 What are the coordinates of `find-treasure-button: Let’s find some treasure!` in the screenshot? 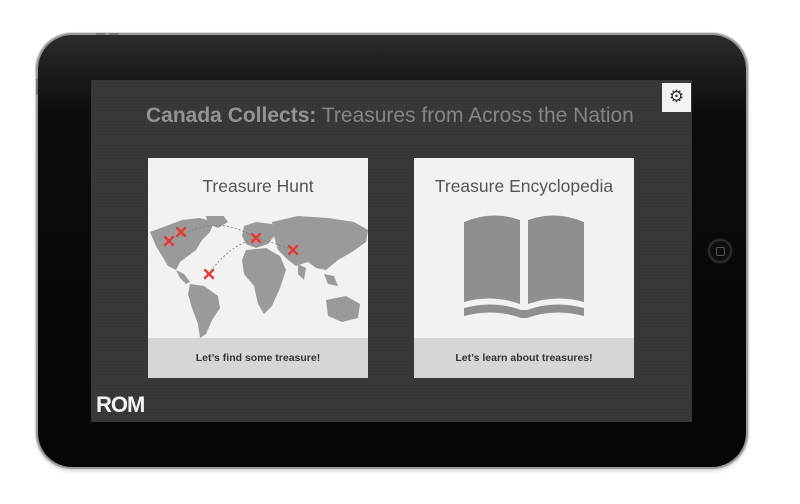 It's located at (258, 358).